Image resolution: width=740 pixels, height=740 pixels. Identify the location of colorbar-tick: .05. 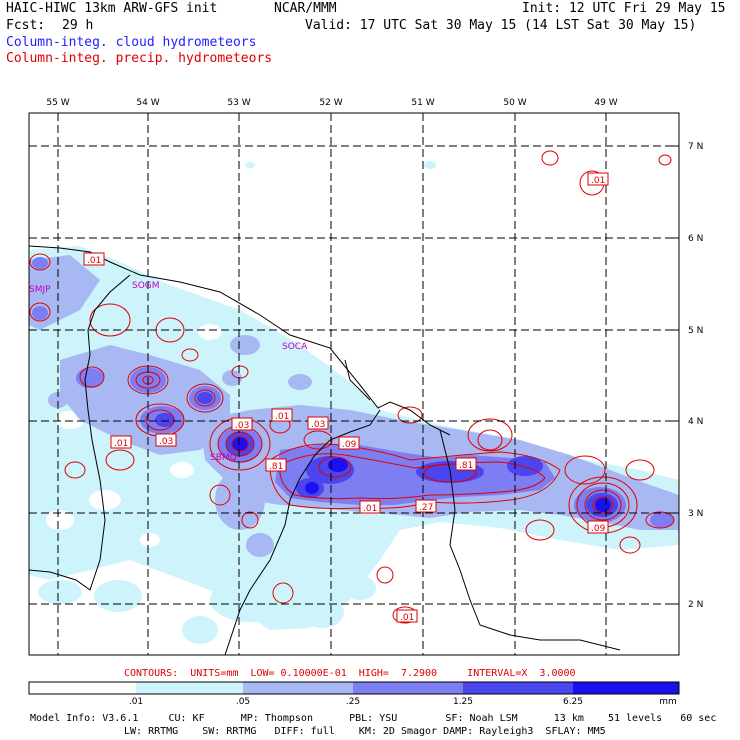
(243, 702).